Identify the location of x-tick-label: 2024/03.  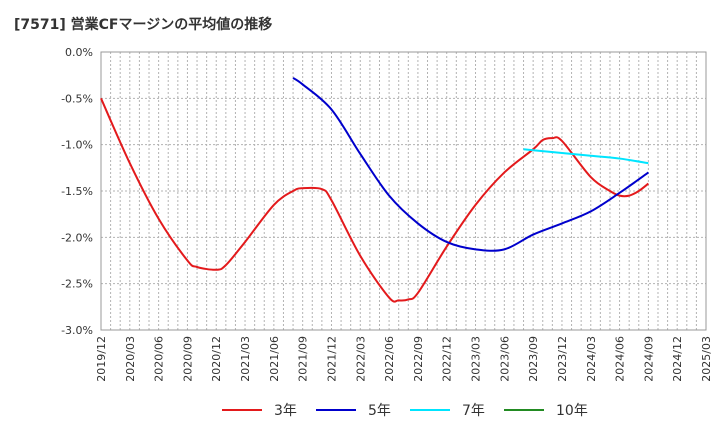
(591, 359).